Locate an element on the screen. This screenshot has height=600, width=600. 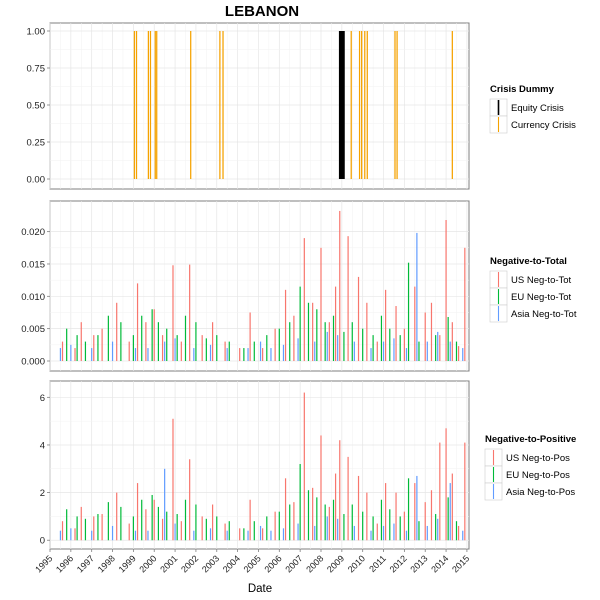
y-tick-label: 0.000 is located at coordinates (33, 362).